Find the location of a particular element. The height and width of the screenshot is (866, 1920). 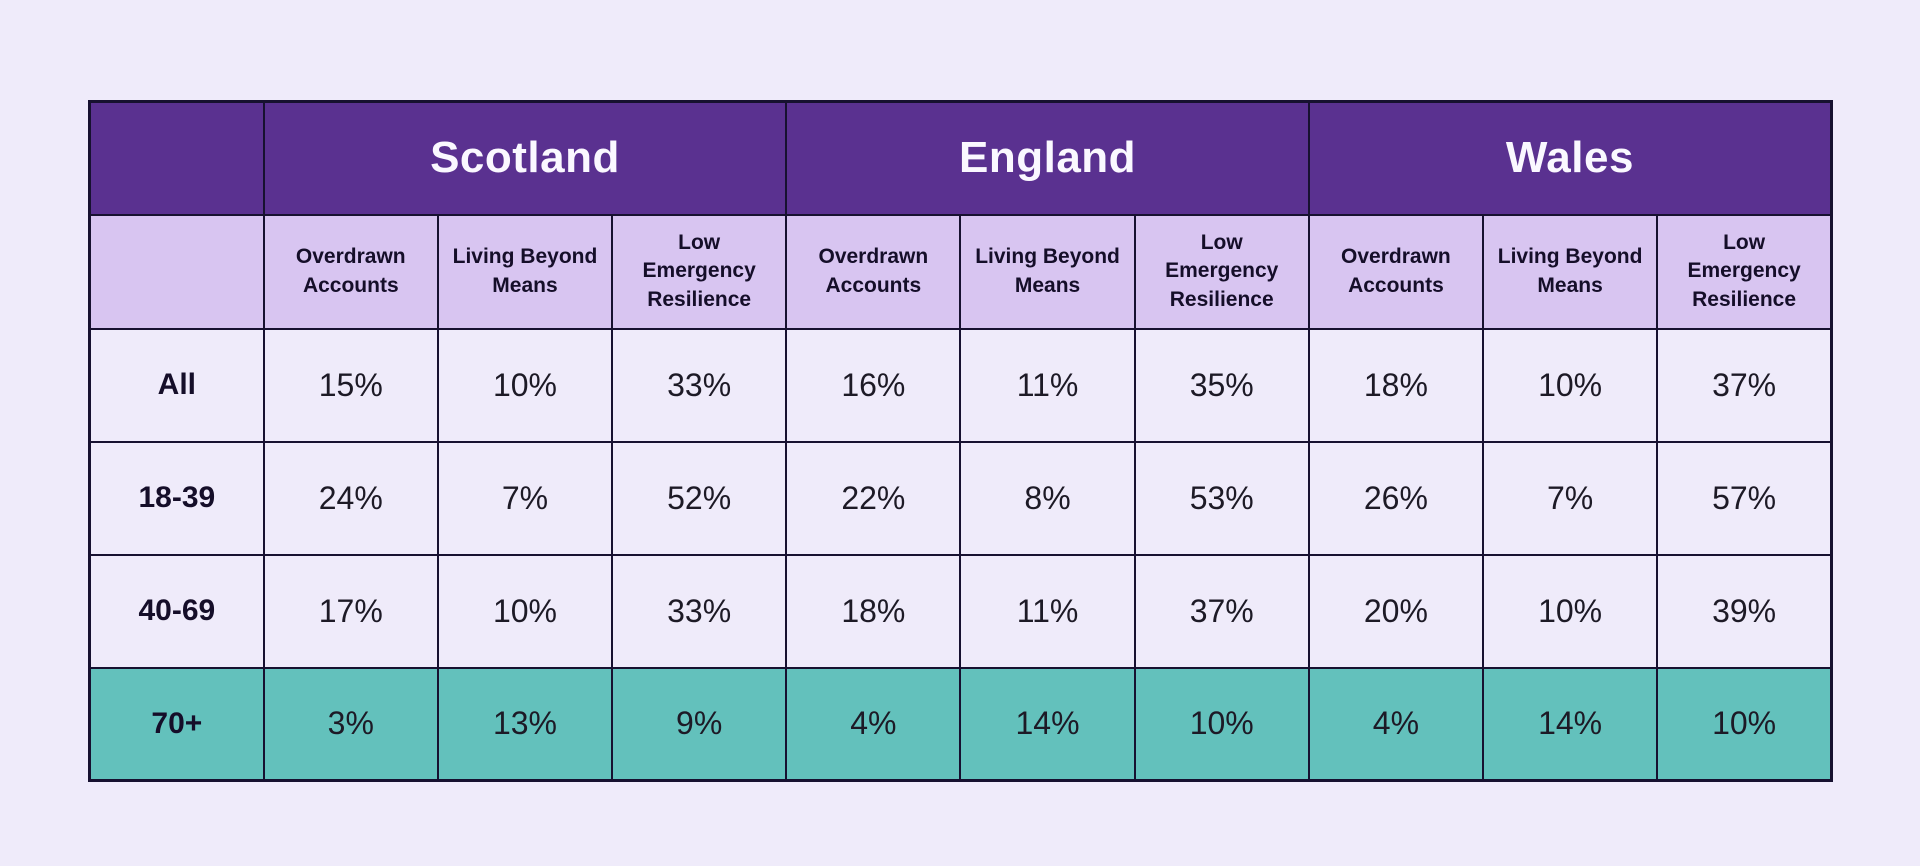

measure-header-scotland-low-resilience: Low Emergency Resilience is located at coordinates (699, 271).